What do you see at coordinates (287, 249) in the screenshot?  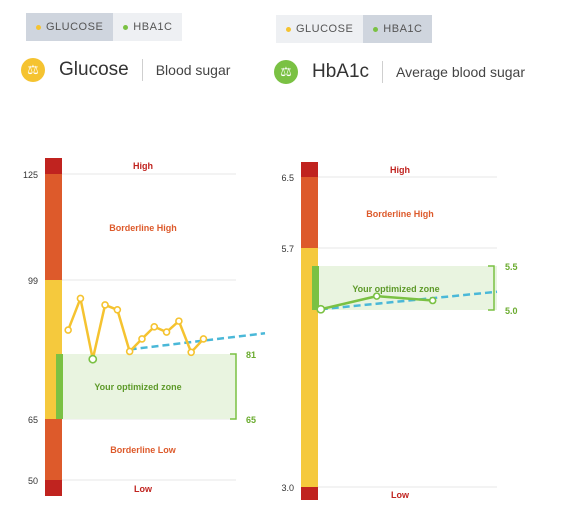 I see `ytick-label: 5.7` at bounding box center [287, 249].